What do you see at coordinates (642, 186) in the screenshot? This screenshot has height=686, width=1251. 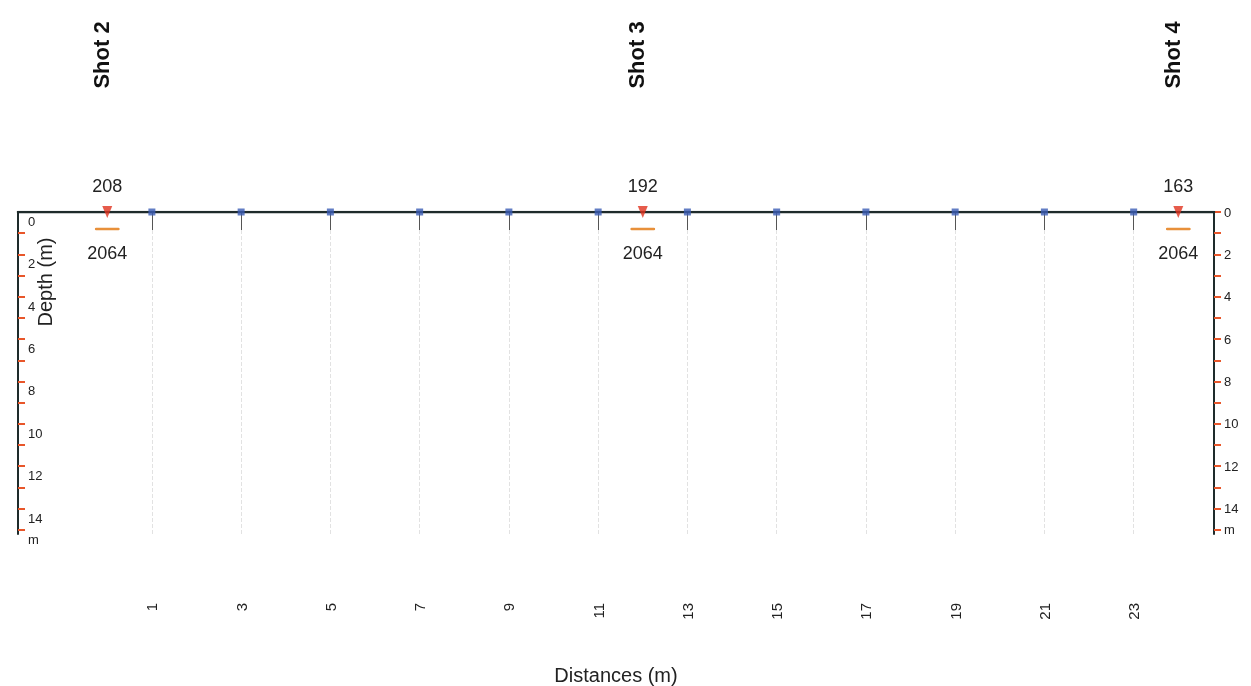 I see `annotation: 192` at bounding box center [642, 186].